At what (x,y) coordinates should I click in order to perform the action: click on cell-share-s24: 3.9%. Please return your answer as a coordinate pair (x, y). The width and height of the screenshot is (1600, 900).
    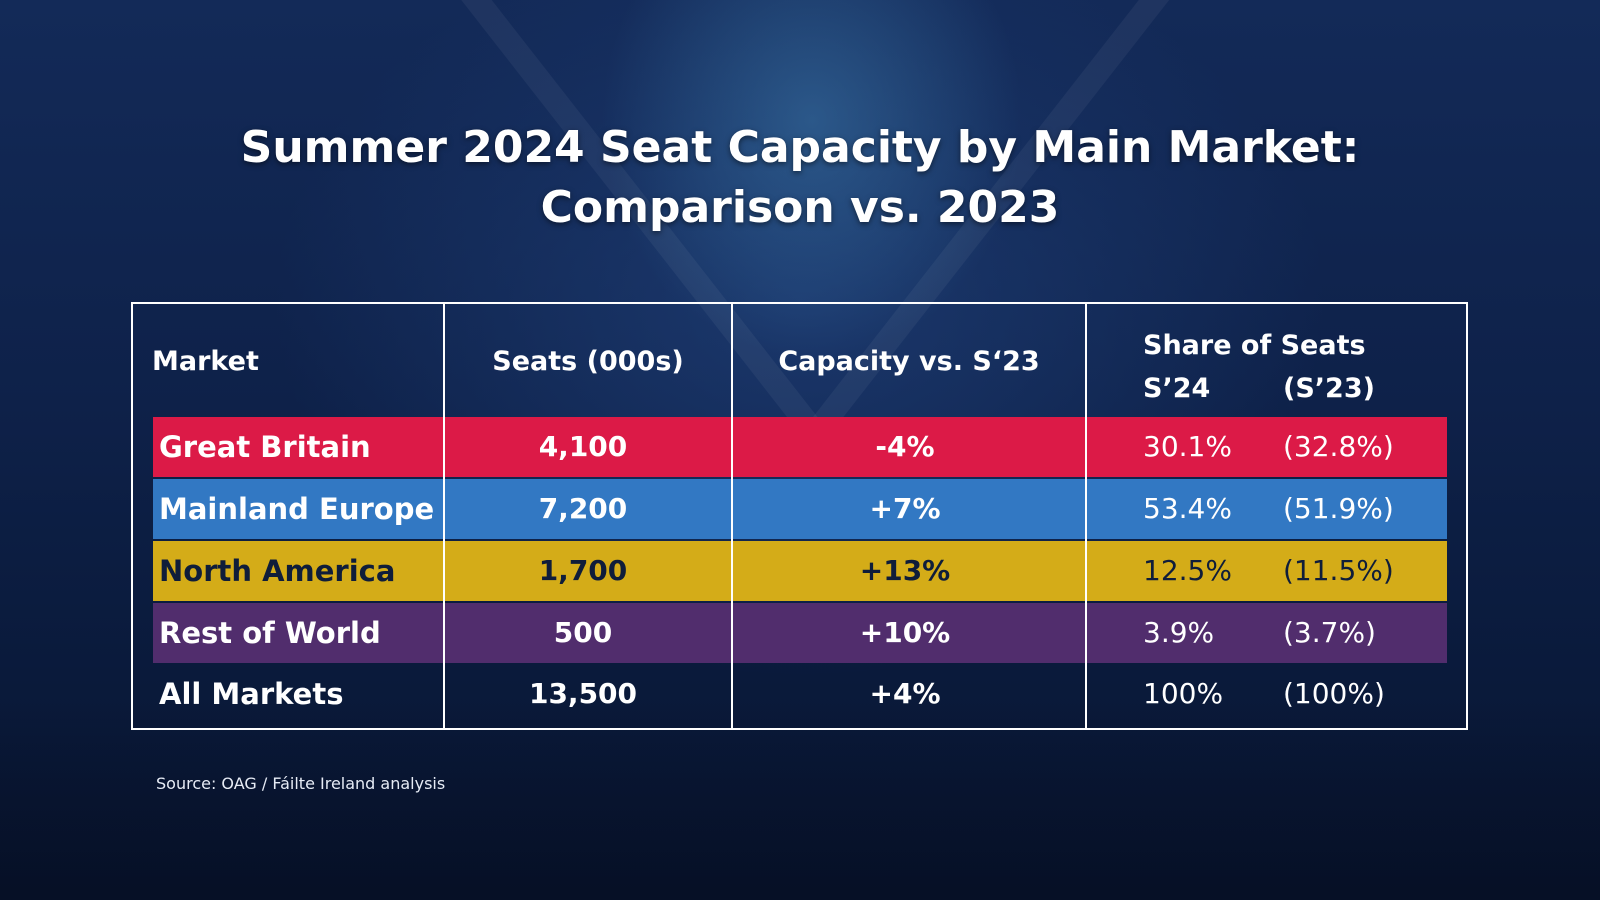
    Looking at the image, I should click on (1179, 632).